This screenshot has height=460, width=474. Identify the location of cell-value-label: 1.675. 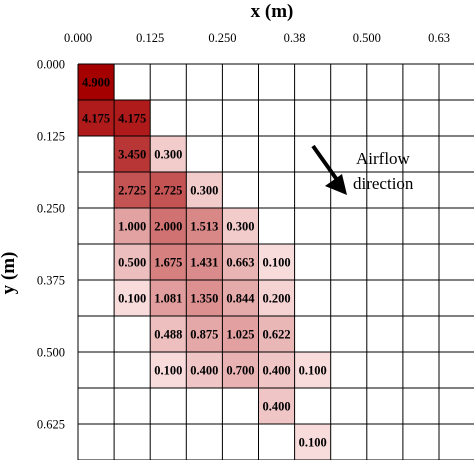
(168, 263).